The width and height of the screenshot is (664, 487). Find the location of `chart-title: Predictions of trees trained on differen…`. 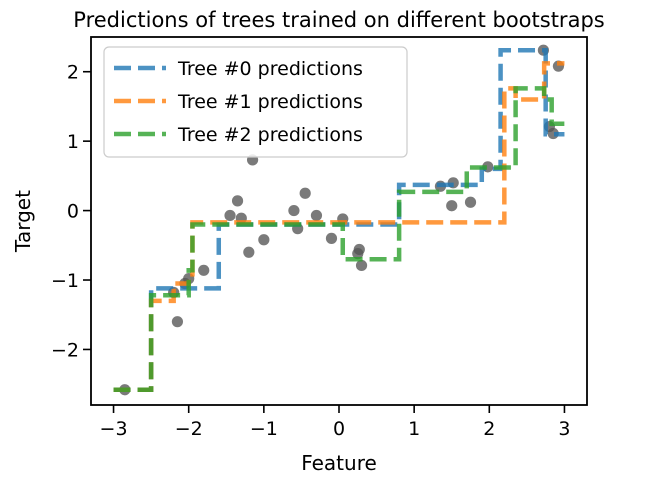

chart-title: Predictions of trees trained on differen… is located at coordinates (338, 20).